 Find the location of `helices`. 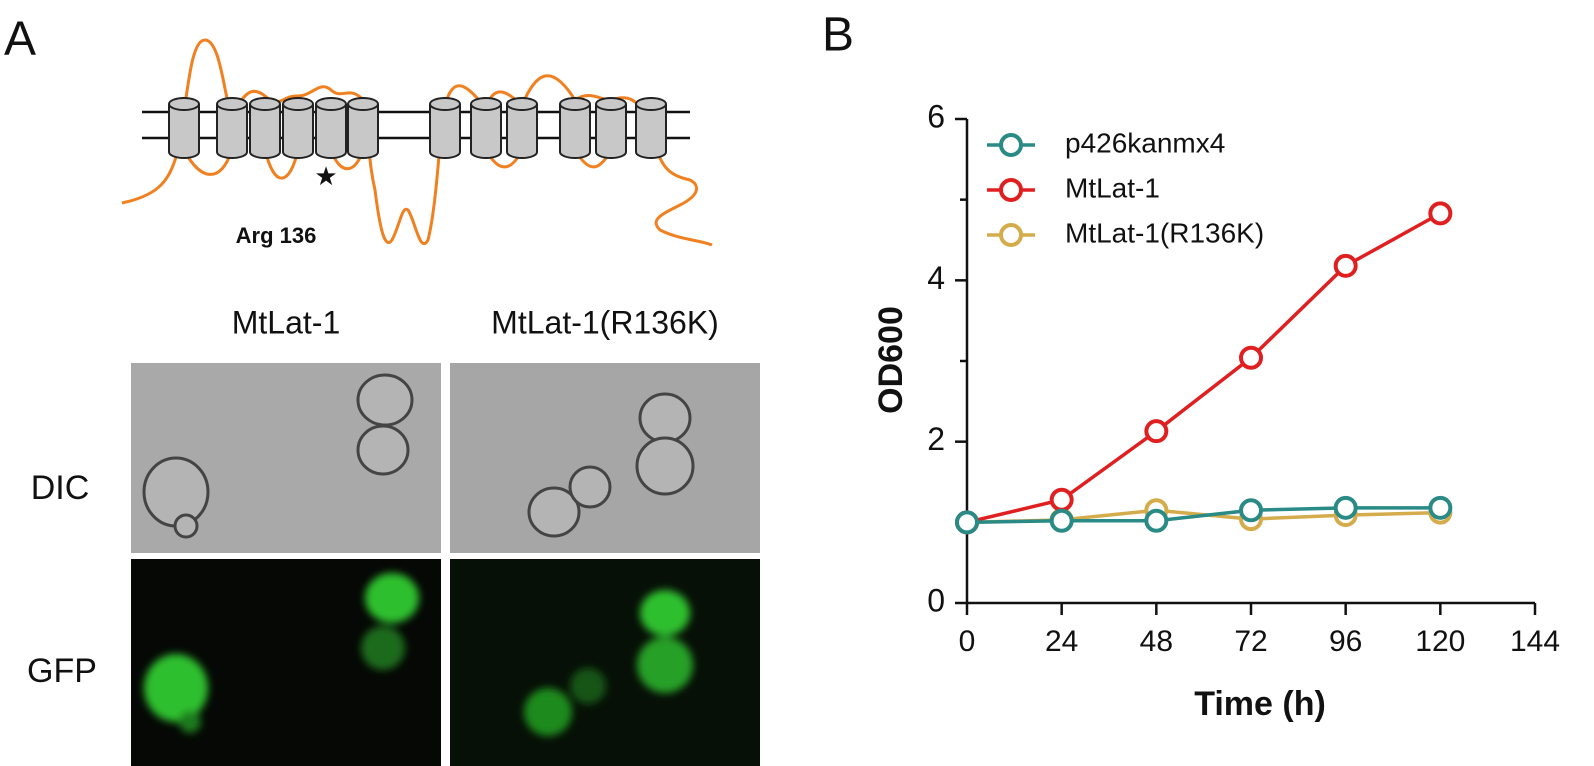

helices is located at coordinates (417, 128).